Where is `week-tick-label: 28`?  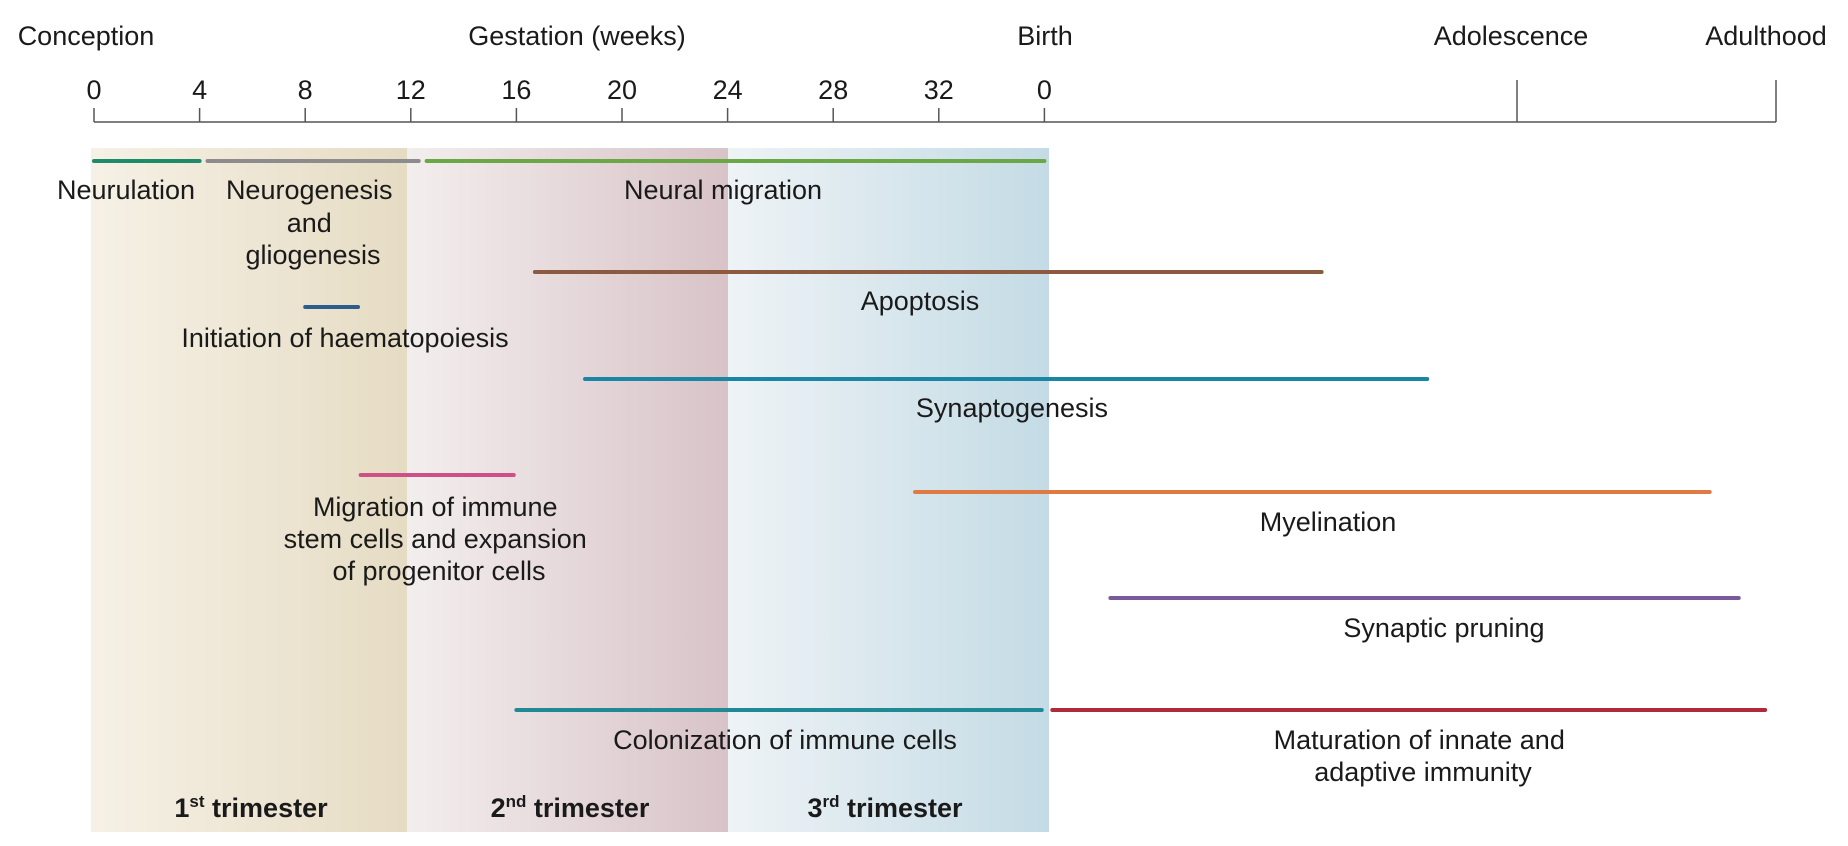
week-tick-label: 28 is located at coordinates (833, 90).